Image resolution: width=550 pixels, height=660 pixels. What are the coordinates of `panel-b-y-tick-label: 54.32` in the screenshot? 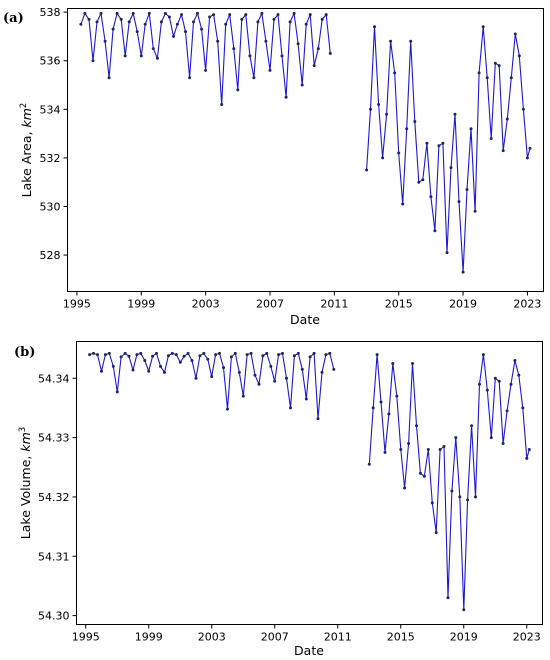 It's located at (54, 497).